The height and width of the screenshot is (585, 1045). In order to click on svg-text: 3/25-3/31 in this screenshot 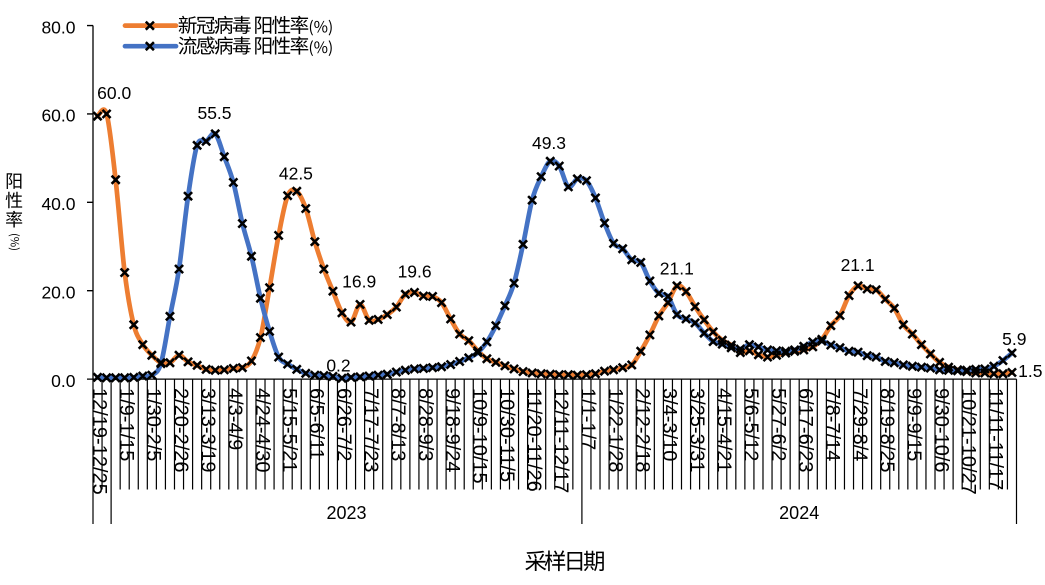, I will do `click(696, 430)`.